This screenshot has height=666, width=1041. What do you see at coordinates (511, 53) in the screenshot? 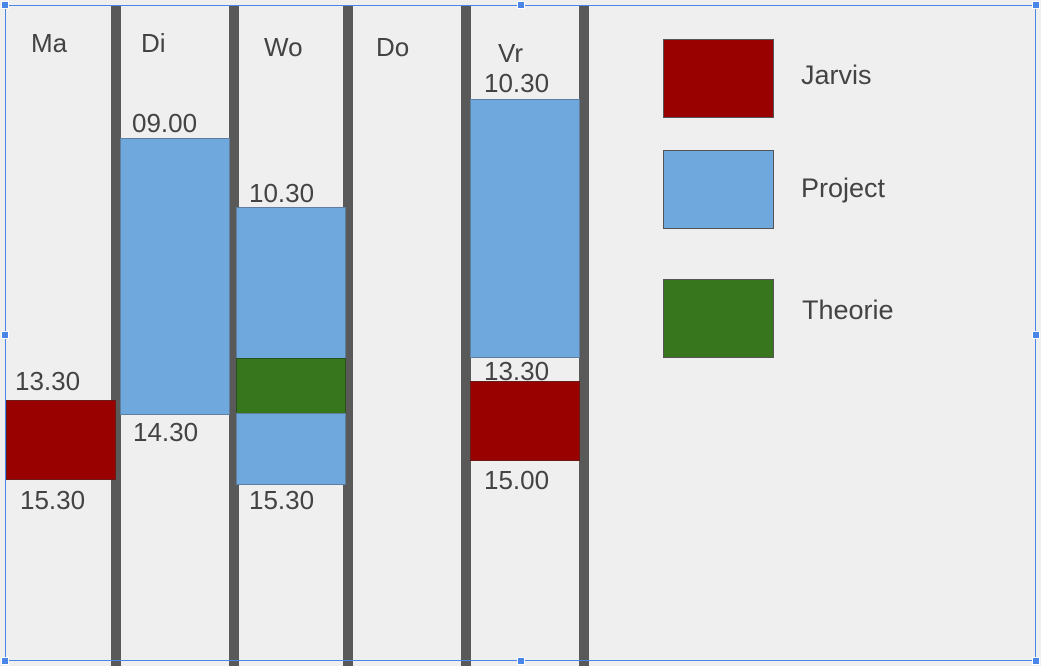
I see `day-label-vr: Vr` at bounding box center [511, 53].